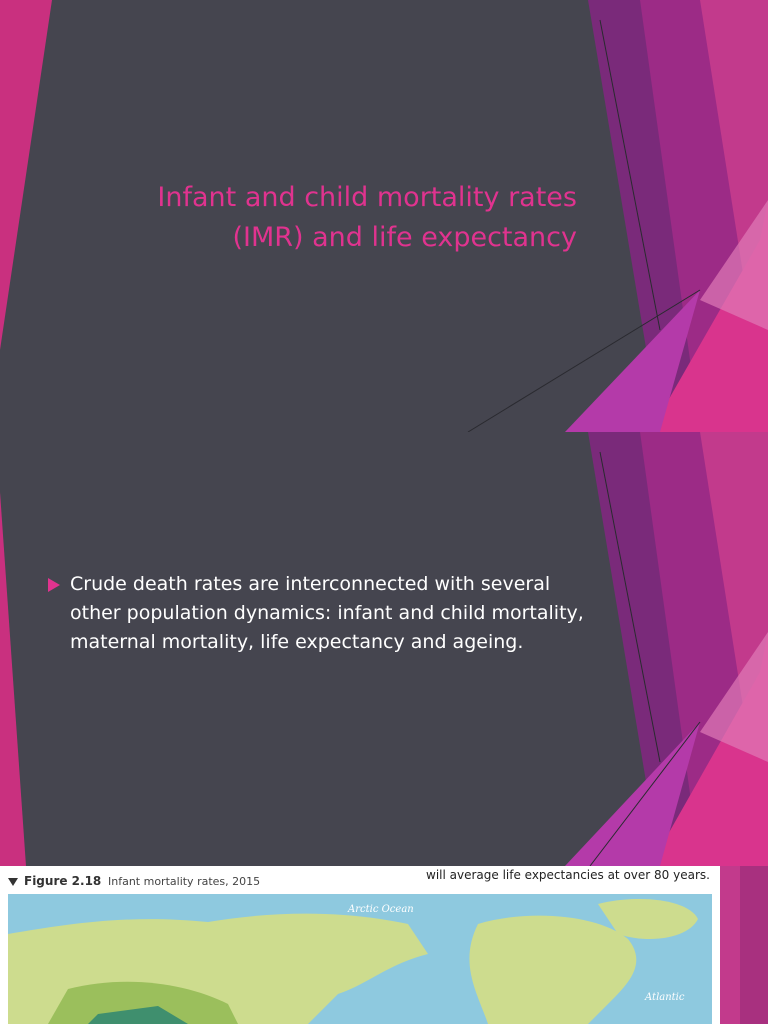 Image resolution: width=768 pixels, height=1024 pixels. What do you see at coordinates (381, 909) in the screenshot?
I see `map-label: Arctic Ocean` at bounding box center [381, 909].